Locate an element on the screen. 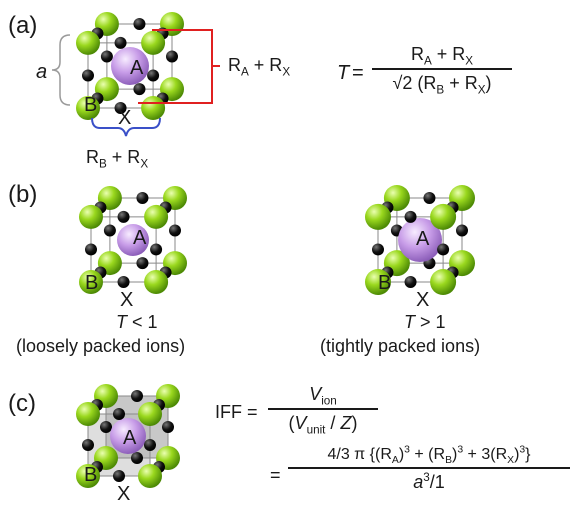 This screenshot has width=570, height=507. iff-equals-2: = is located at coordinates (275, 475).